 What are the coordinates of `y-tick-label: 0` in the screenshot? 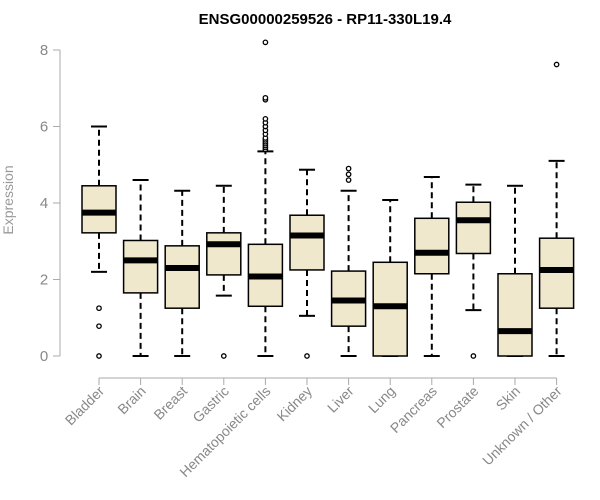 It's located at (44, 356).